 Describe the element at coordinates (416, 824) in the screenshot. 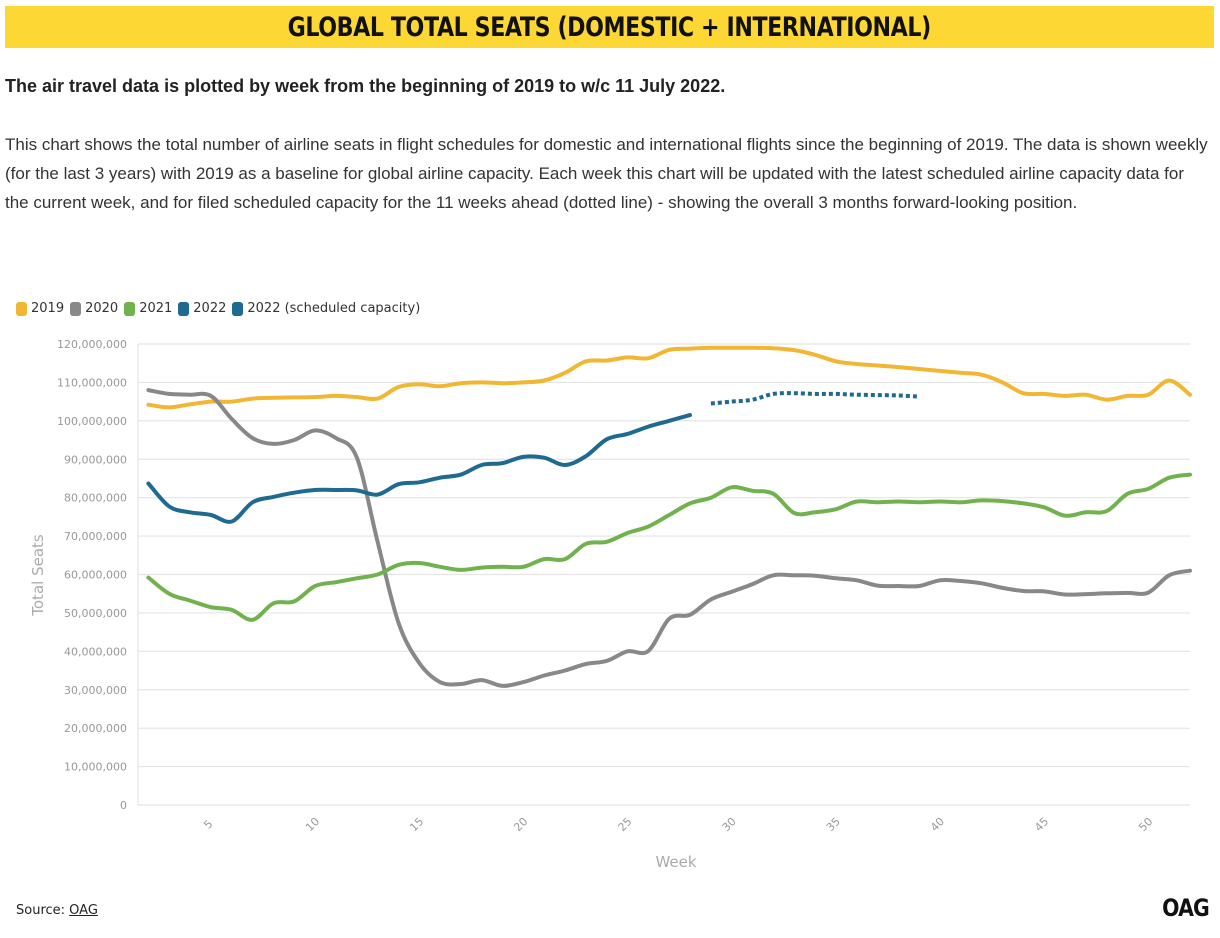

I see `x-tick-label: 15` at that location.